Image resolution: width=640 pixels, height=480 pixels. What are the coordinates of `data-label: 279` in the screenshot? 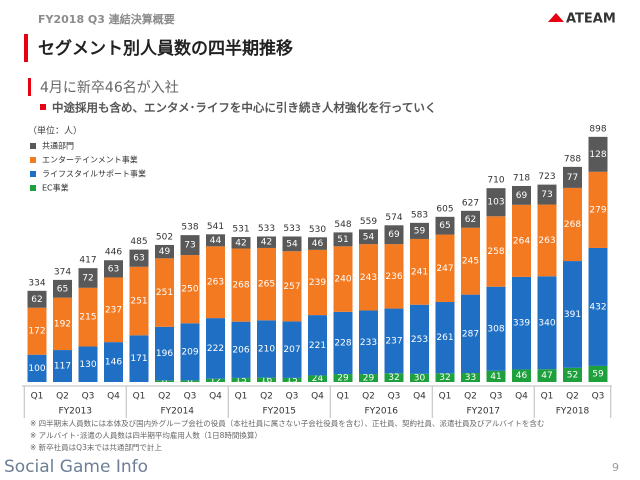 It's located at (597, 210).